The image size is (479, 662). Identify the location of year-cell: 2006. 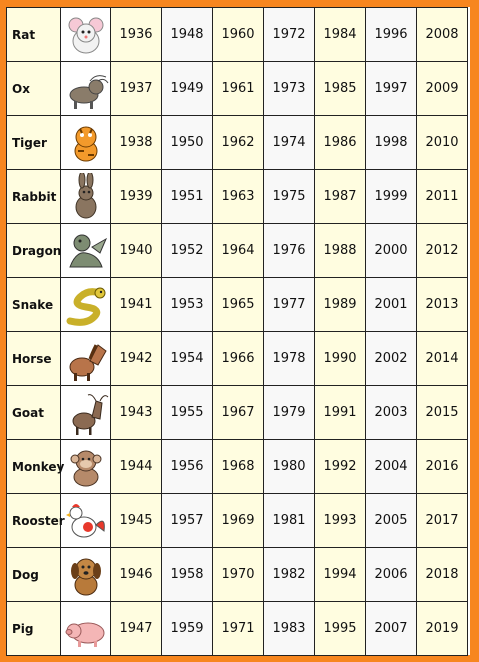
(391, 574).